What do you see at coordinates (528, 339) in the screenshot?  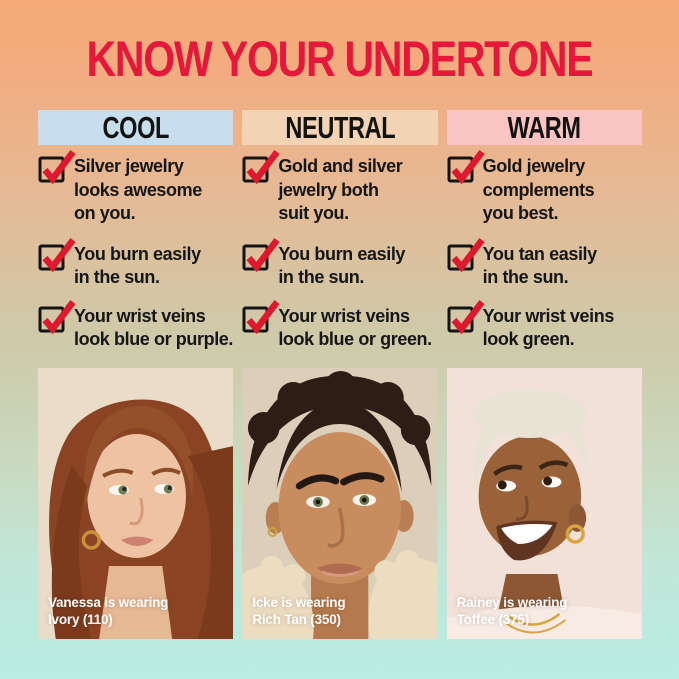 I see `checklist-line: look green.` at bounding box center [528, 339].